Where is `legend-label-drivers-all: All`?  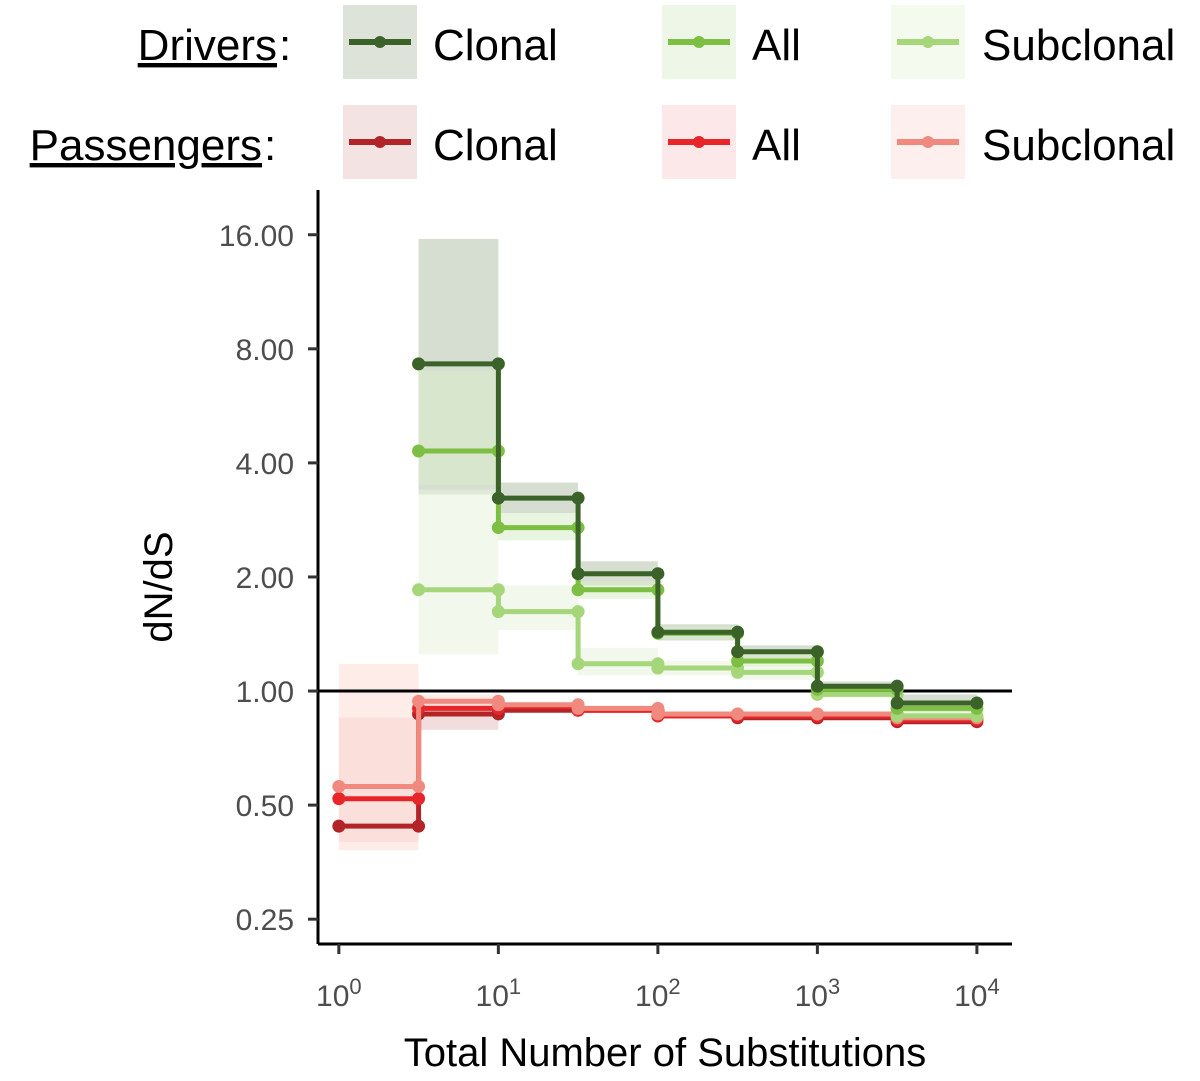 legend-label-drivers-all: All is located at coordinates (776, 45).